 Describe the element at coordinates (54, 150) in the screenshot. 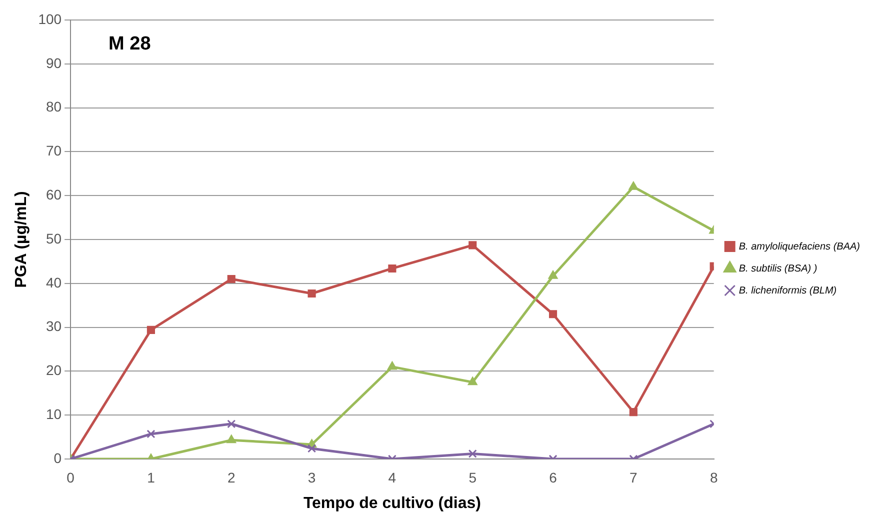

I see `y-tick-label: 70` at that location.